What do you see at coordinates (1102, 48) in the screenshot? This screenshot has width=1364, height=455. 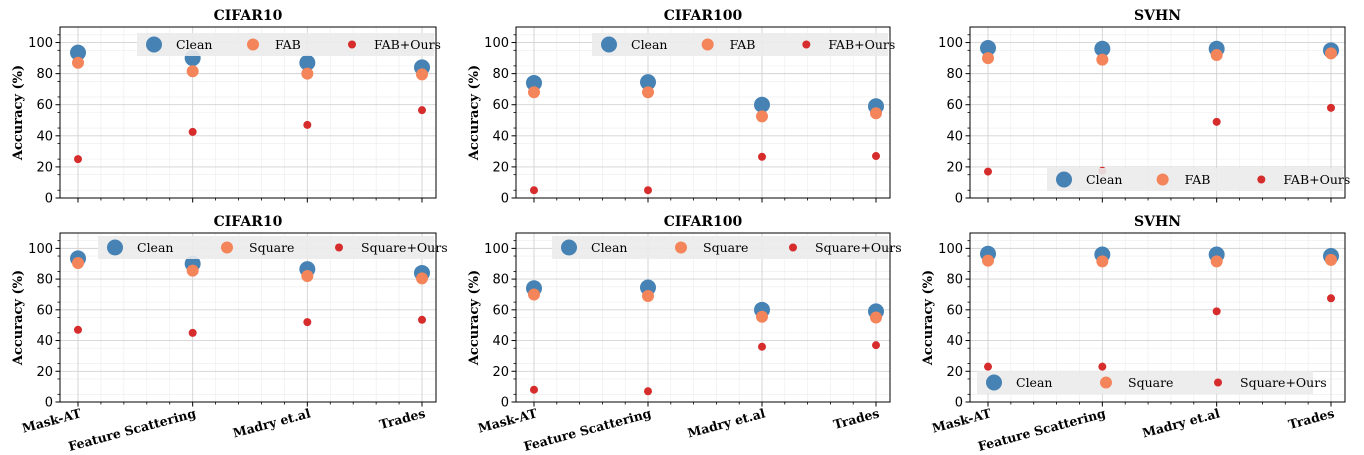 I see `chart-2-point-clean` at bounding box center [1102, 48].